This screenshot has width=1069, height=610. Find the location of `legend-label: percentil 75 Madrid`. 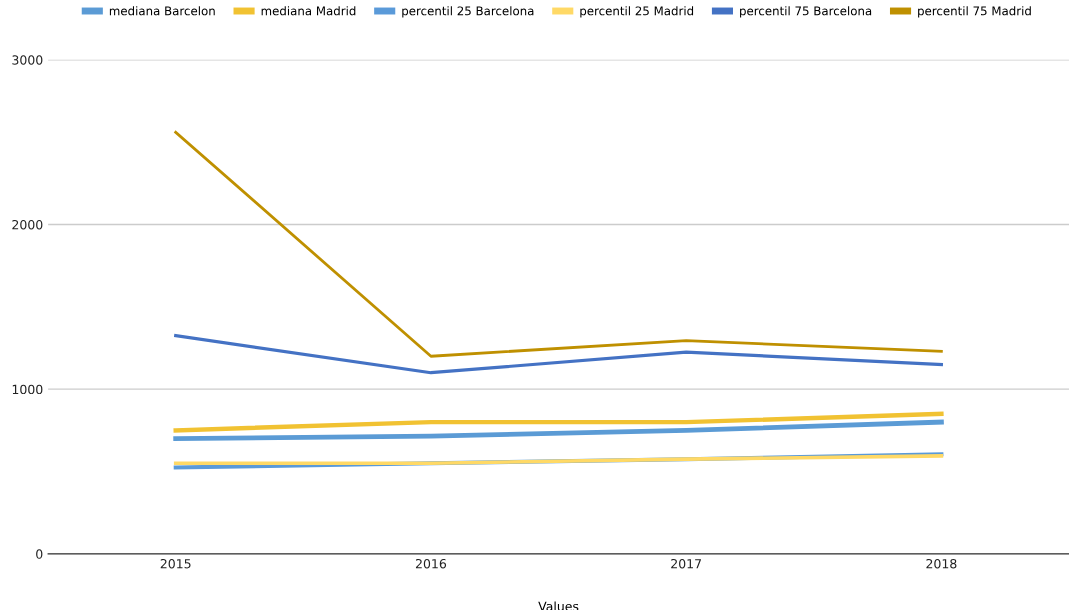

legend-label: percentil 75 Madrid is located at coordinates (974, 12).